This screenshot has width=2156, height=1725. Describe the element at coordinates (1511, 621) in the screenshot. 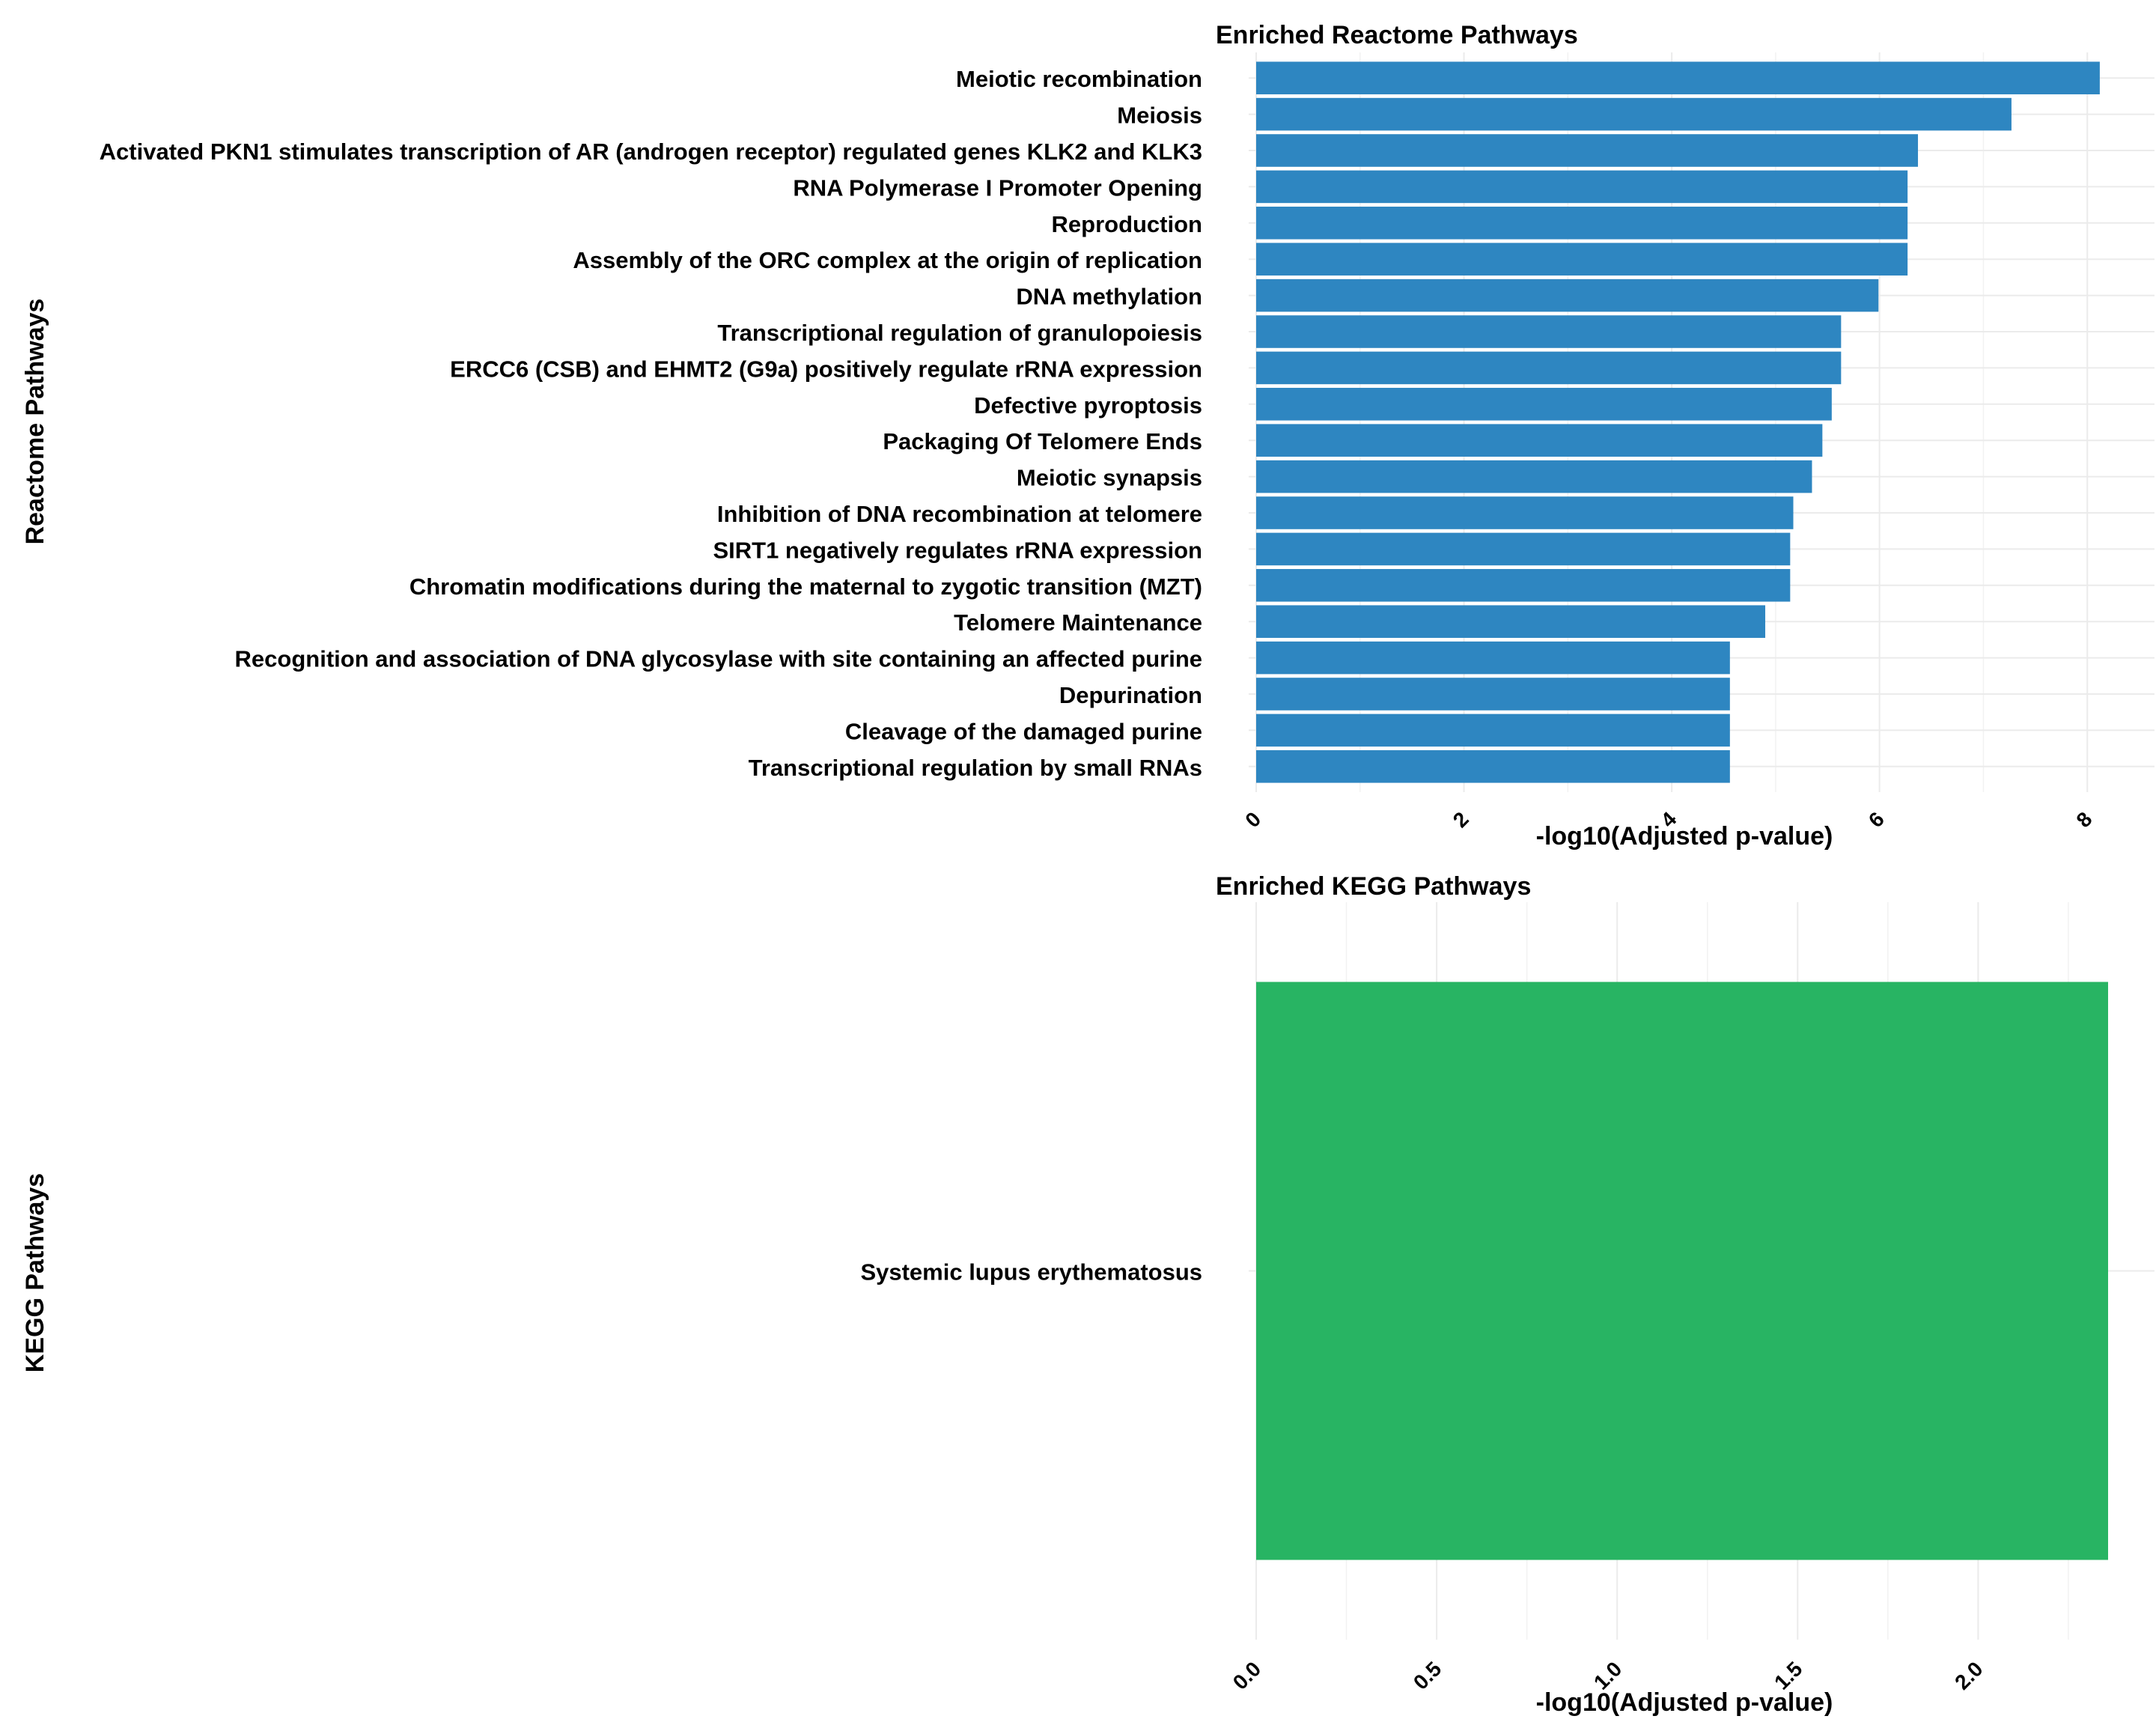

I see `reactome-bar-telomere-maintenance` at that location.